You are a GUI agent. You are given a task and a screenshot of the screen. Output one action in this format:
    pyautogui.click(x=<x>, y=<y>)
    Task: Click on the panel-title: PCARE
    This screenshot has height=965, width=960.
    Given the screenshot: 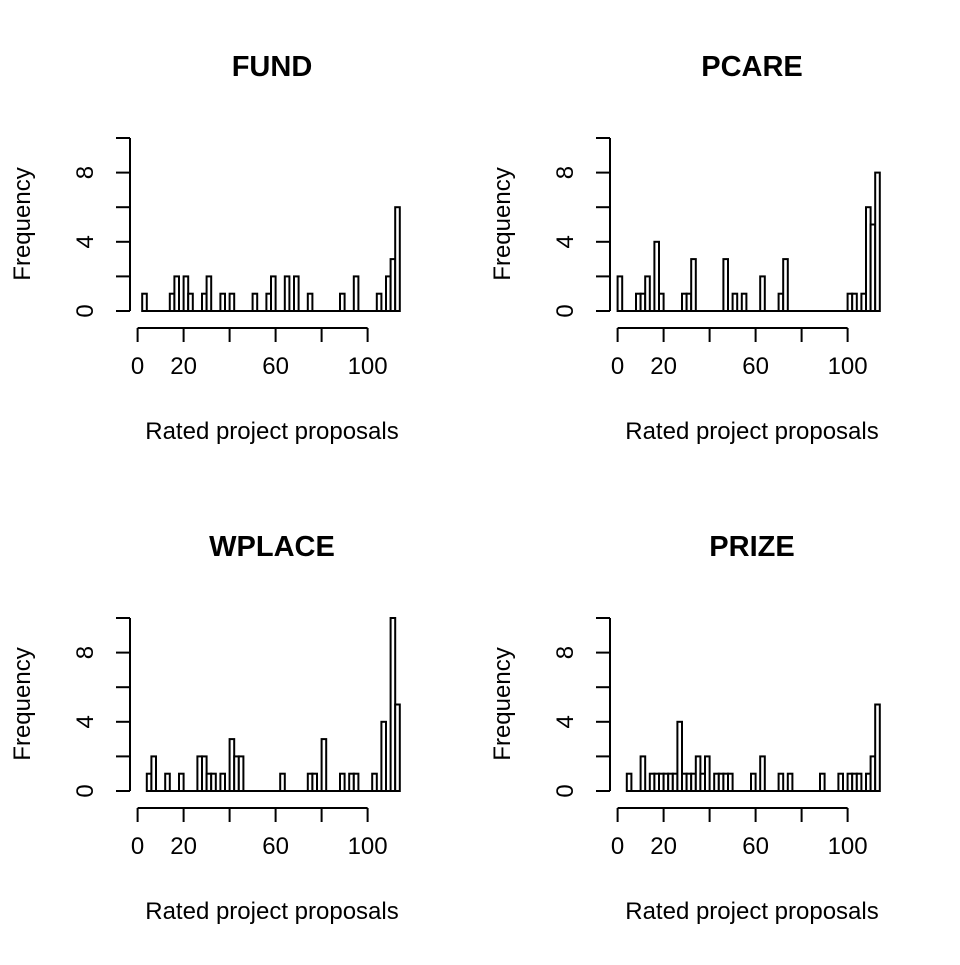 What is the action you would take?
    pyautogui.click(x=752, y=67)
    